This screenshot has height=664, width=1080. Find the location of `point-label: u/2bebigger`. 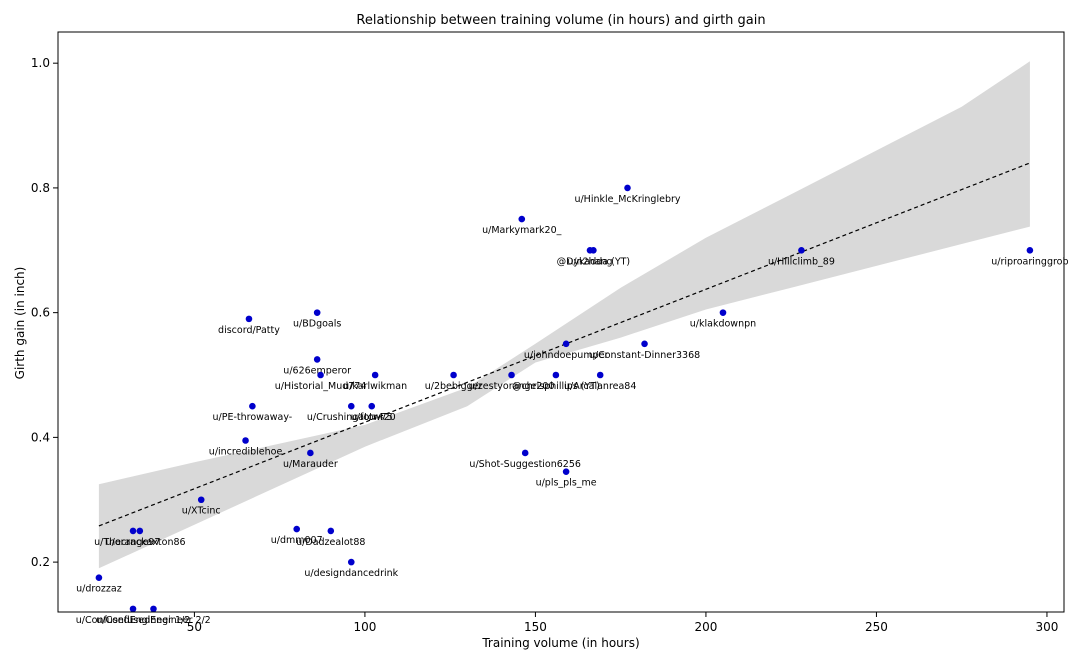

point-label: u/2bebigger is located at coordinates (454, 386).